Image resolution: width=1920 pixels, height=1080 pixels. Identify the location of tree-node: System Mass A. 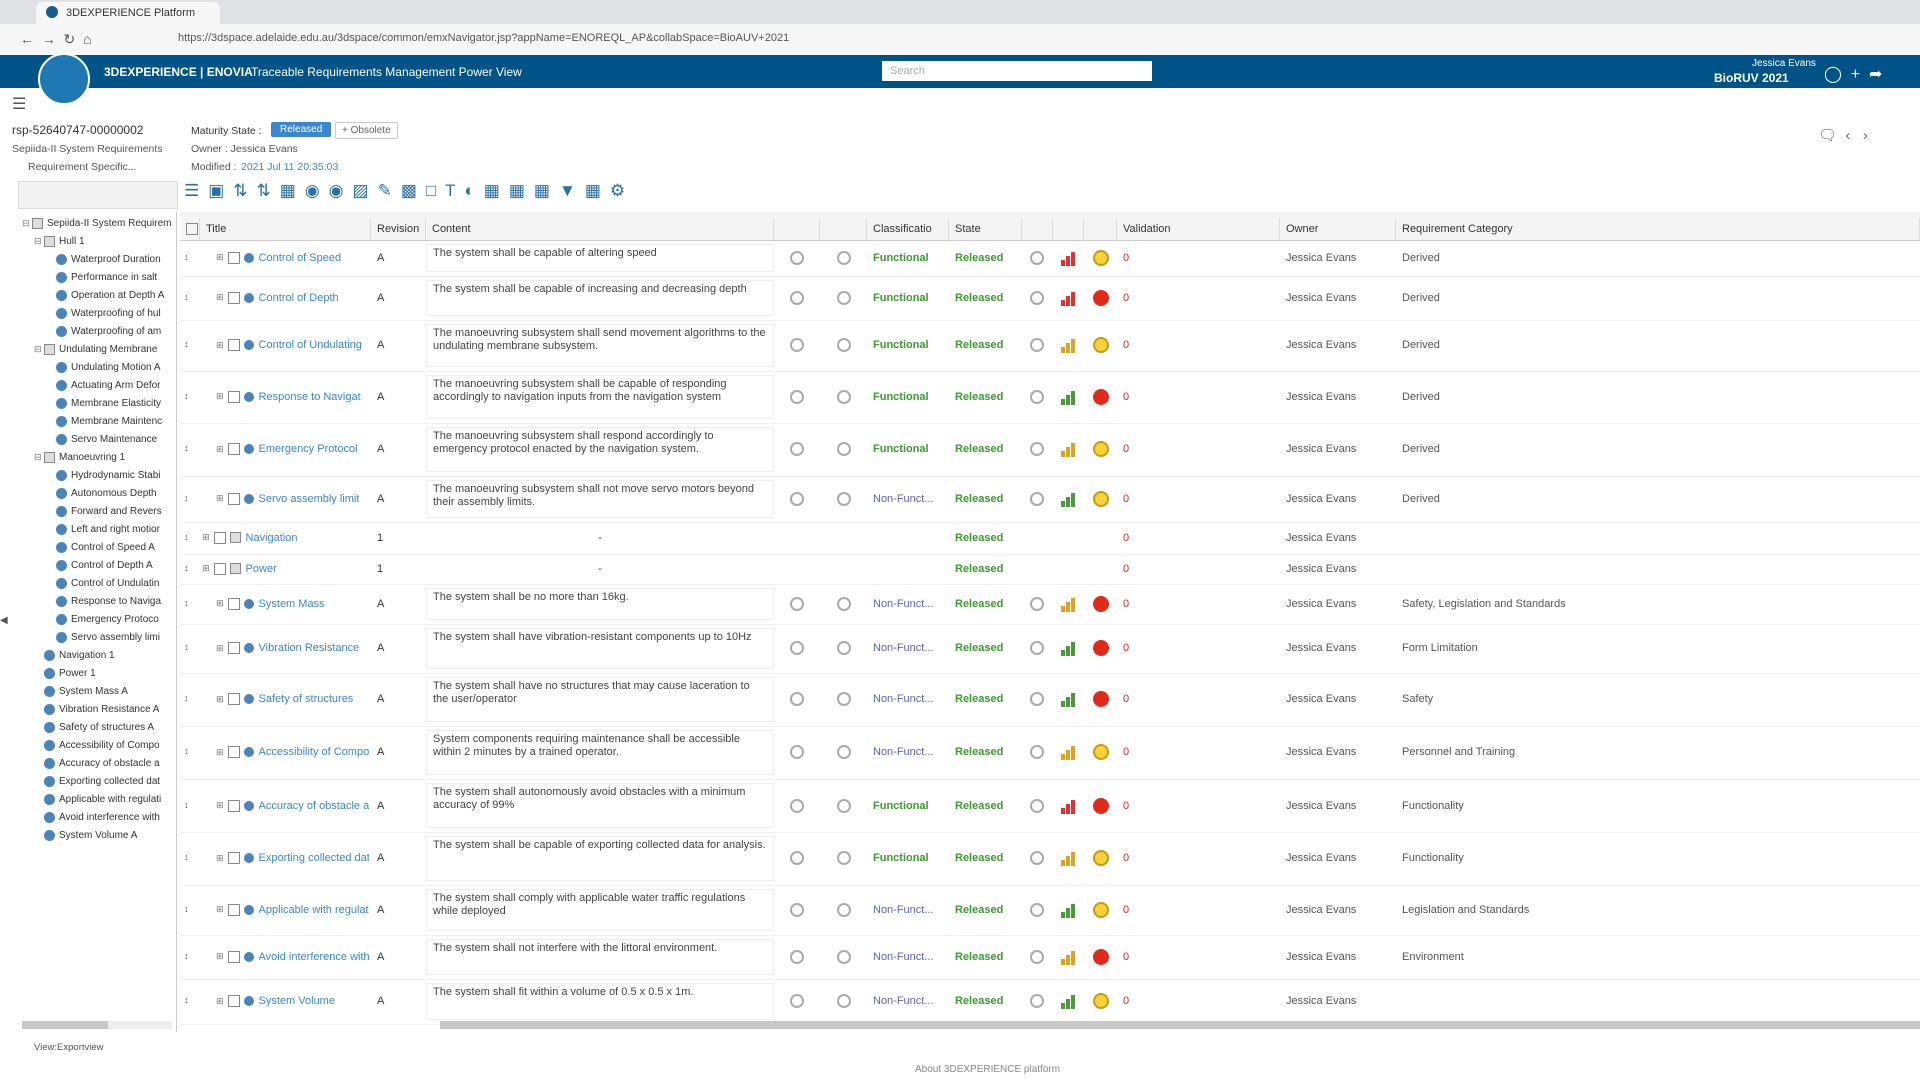
(103, 691).